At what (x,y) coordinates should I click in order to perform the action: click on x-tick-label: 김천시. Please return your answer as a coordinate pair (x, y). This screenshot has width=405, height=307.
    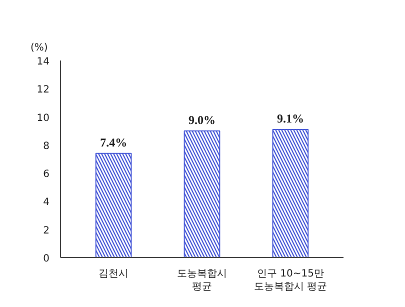
    Looking at the image, I should click on (113, 274).